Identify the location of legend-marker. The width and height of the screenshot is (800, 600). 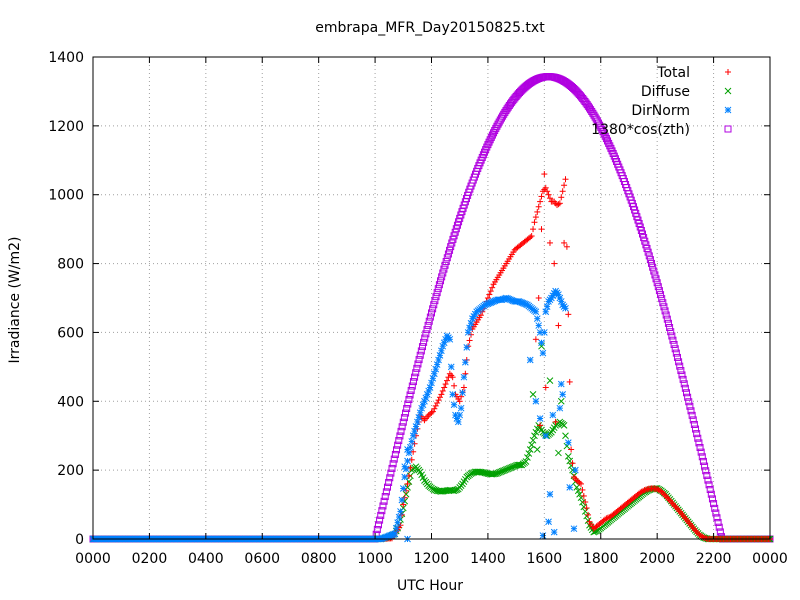
(728, 129).